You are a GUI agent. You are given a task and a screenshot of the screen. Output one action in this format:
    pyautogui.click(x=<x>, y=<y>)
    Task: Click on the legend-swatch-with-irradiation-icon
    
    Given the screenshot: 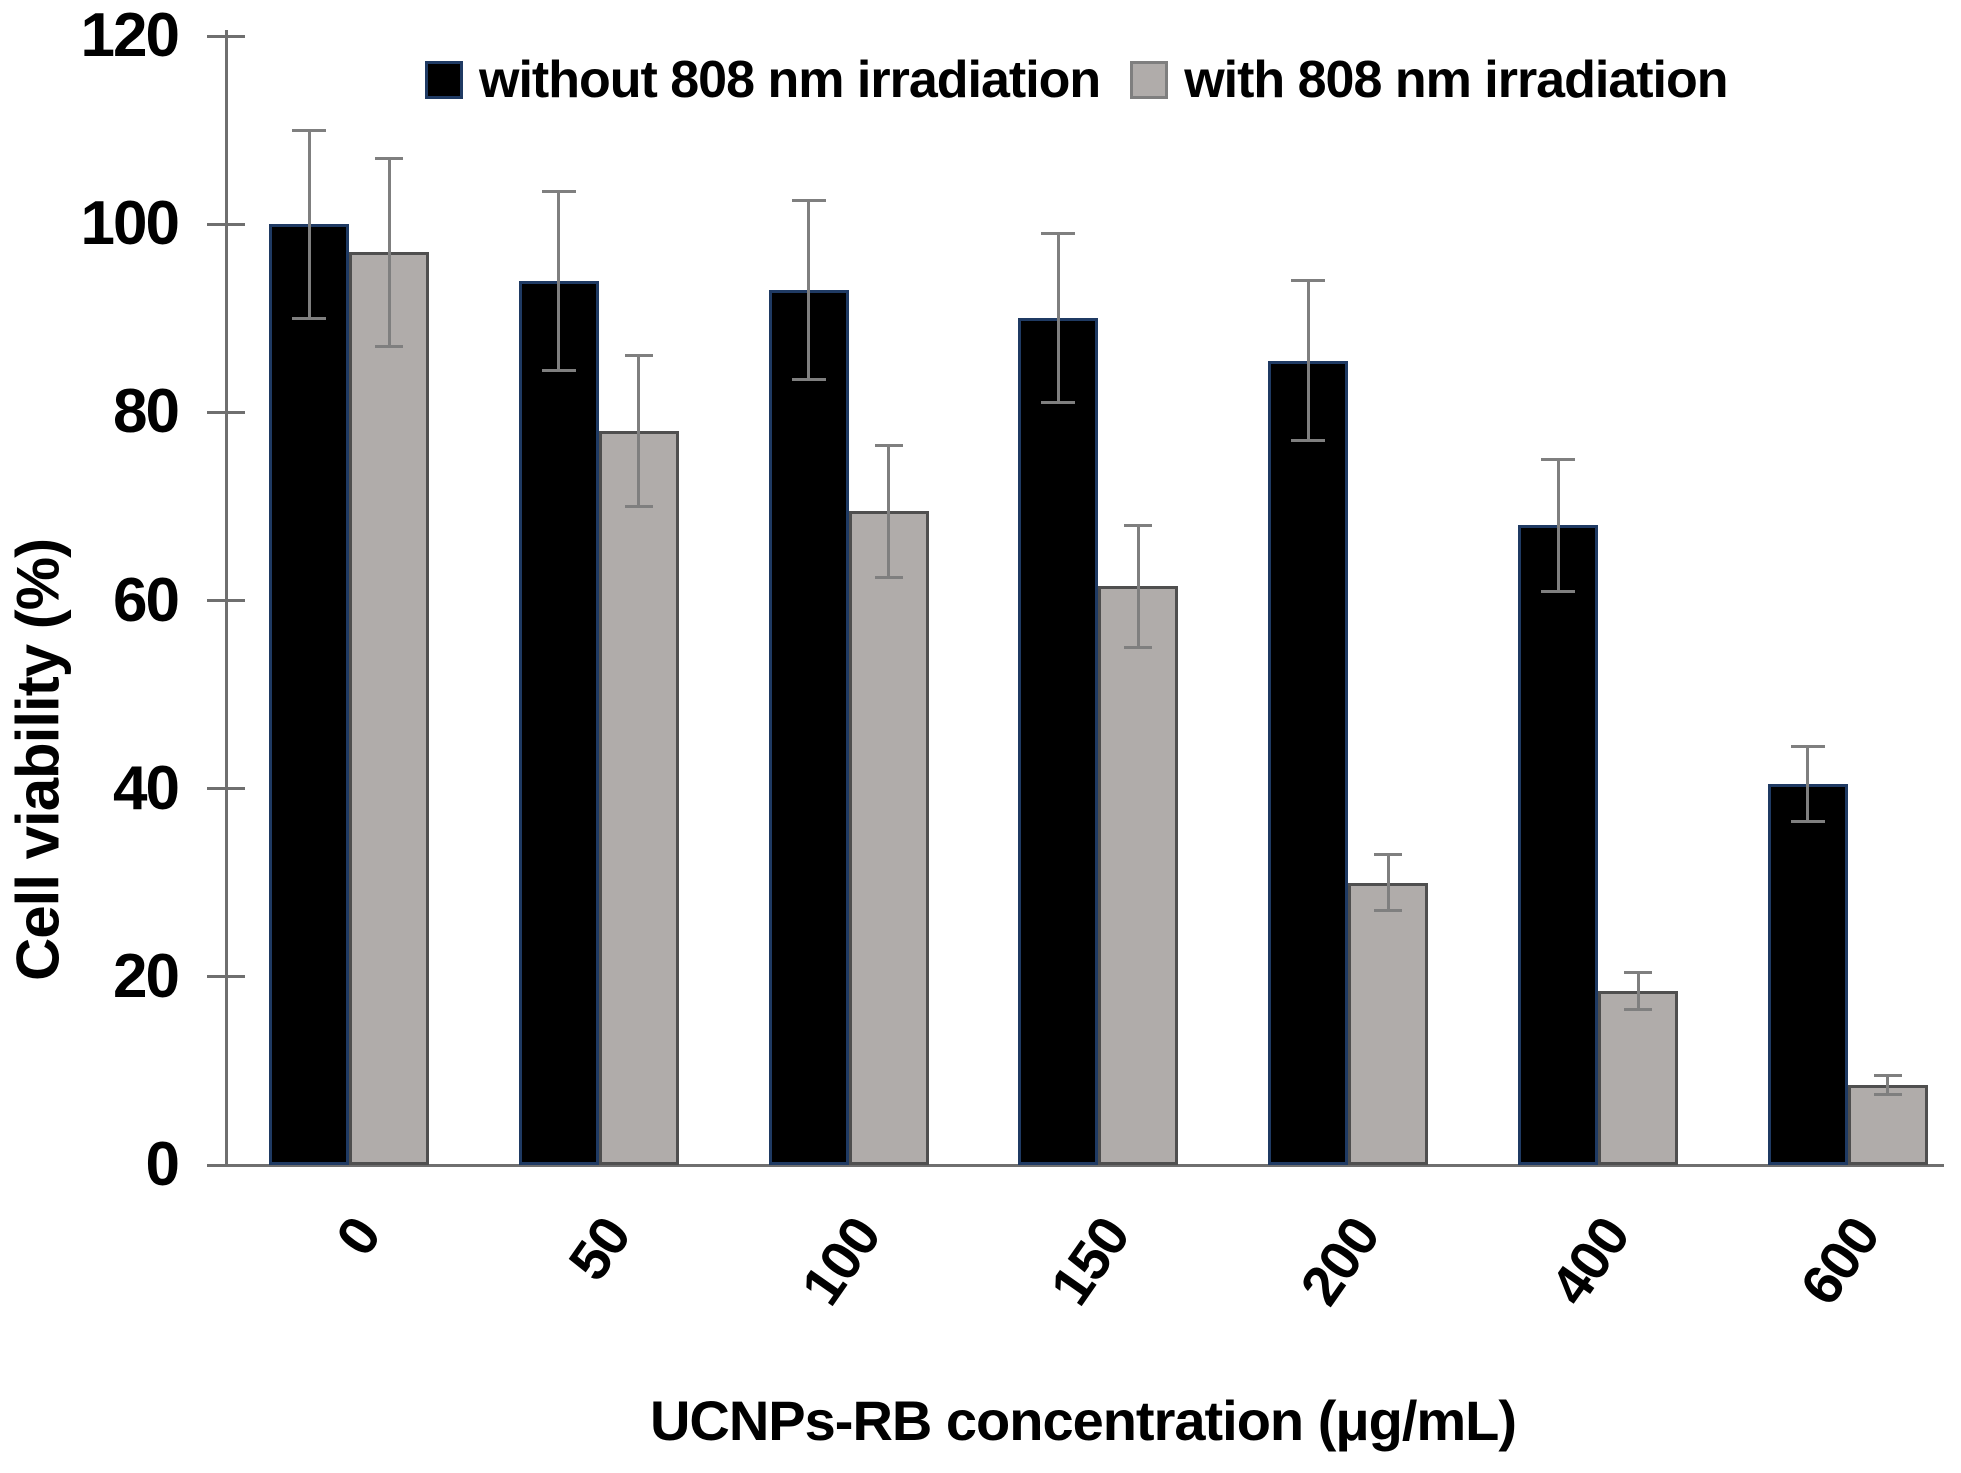 What is the action you would take?
    pyautogui.click(x=1149, y=80)
    